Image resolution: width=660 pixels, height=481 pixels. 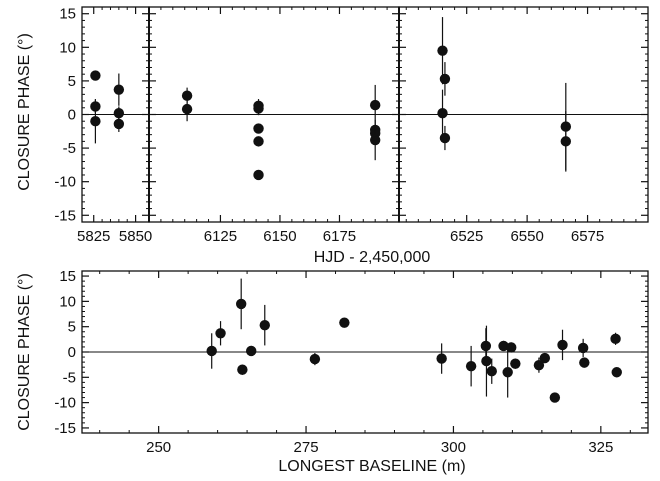 I want to click on bottom-y-tick-label: 15, so click(x=67, y=276).